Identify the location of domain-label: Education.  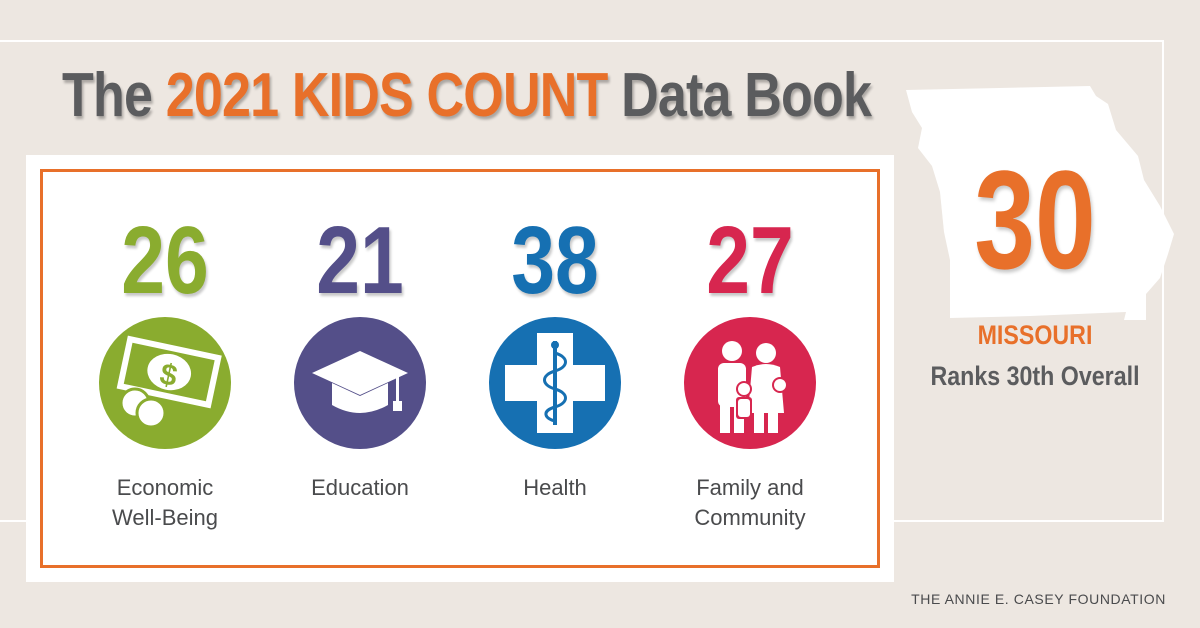
(360, 488).